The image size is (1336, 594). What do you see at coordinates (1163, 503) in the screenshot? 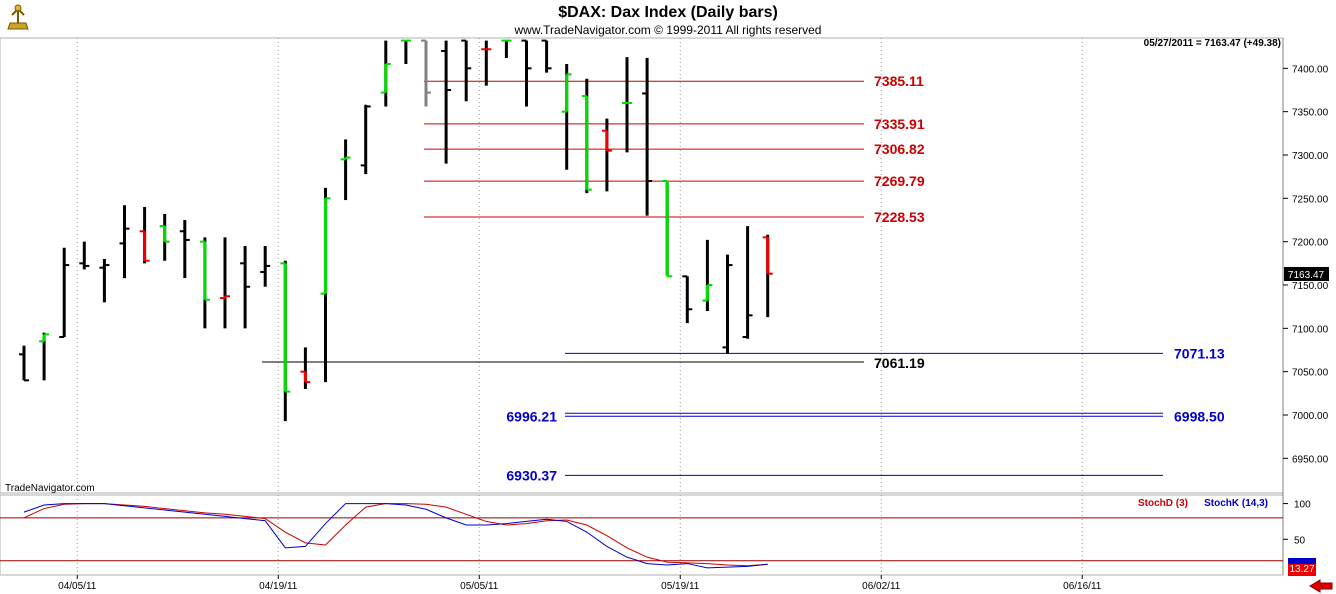
I see `stoch-d-legend: StochD (3)` at bounding box center [1163, 503].